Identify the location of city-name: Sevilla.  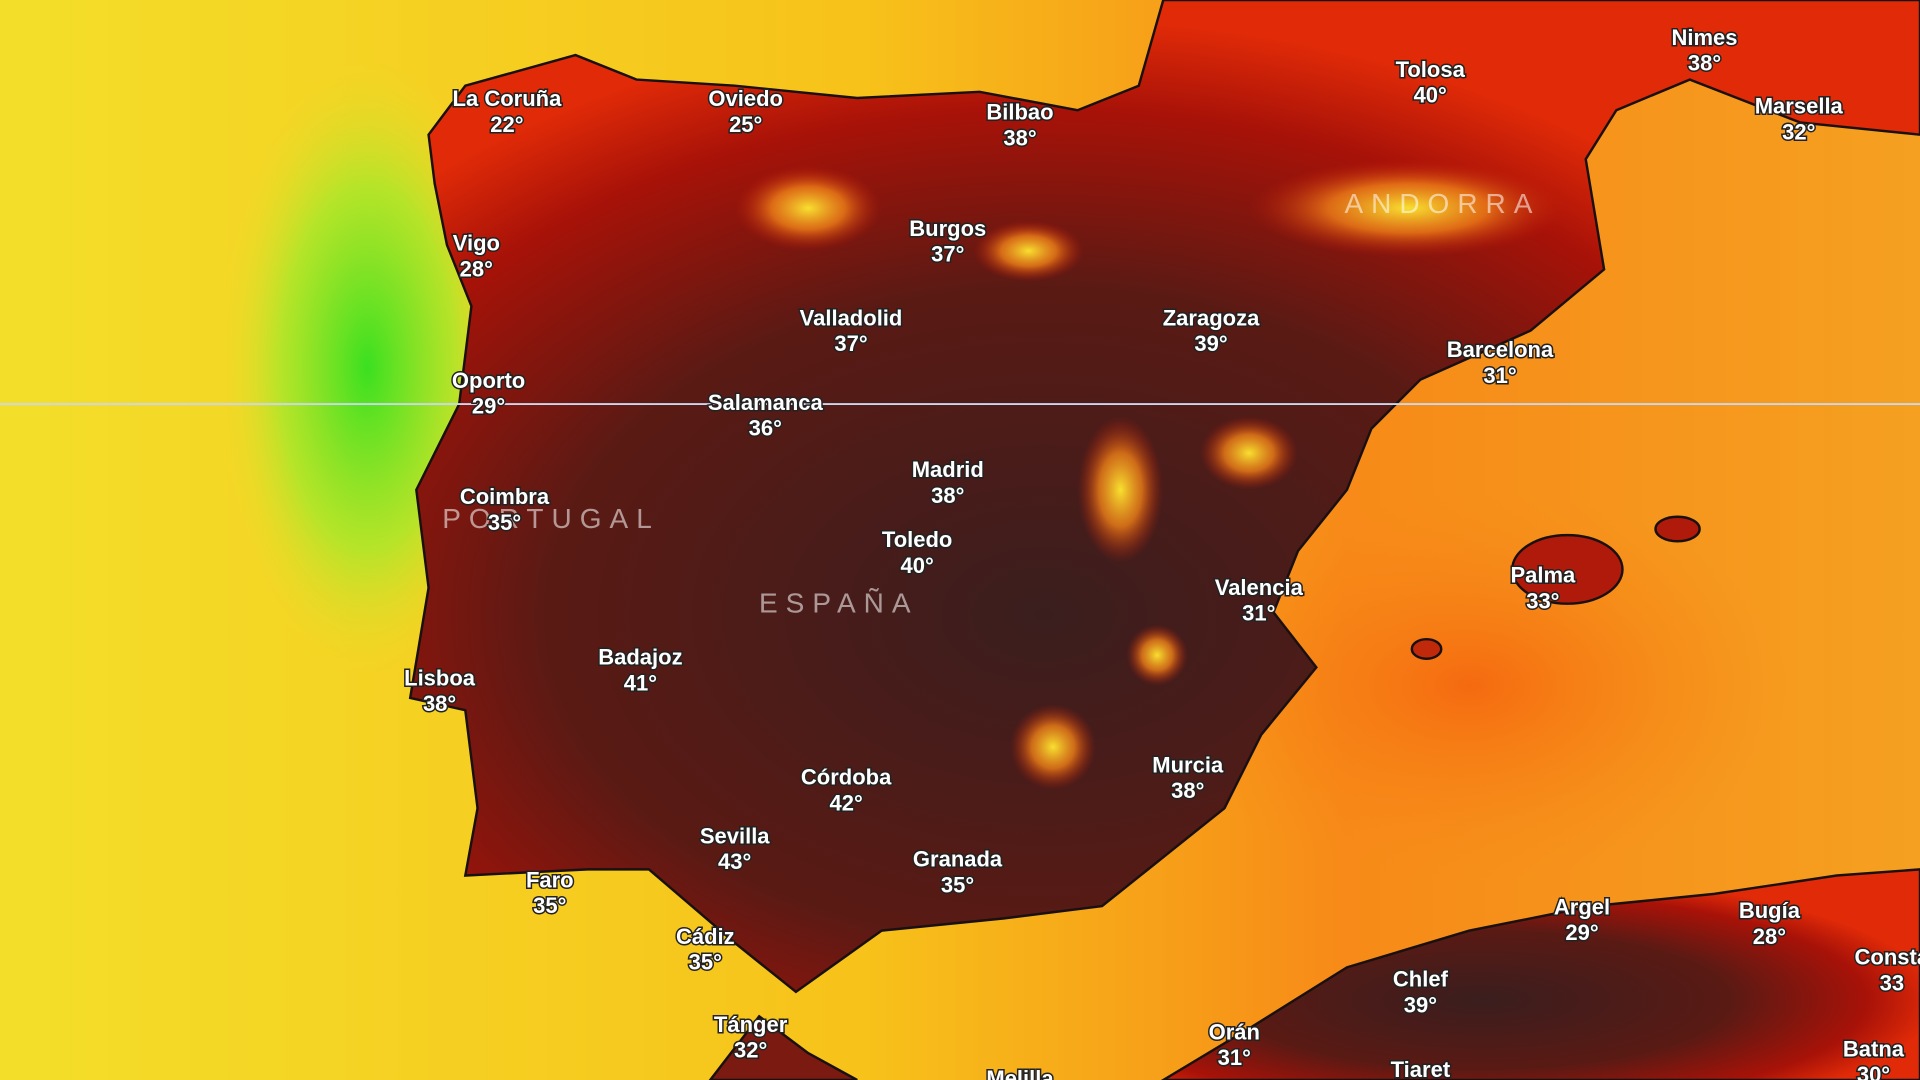
(735, 835).